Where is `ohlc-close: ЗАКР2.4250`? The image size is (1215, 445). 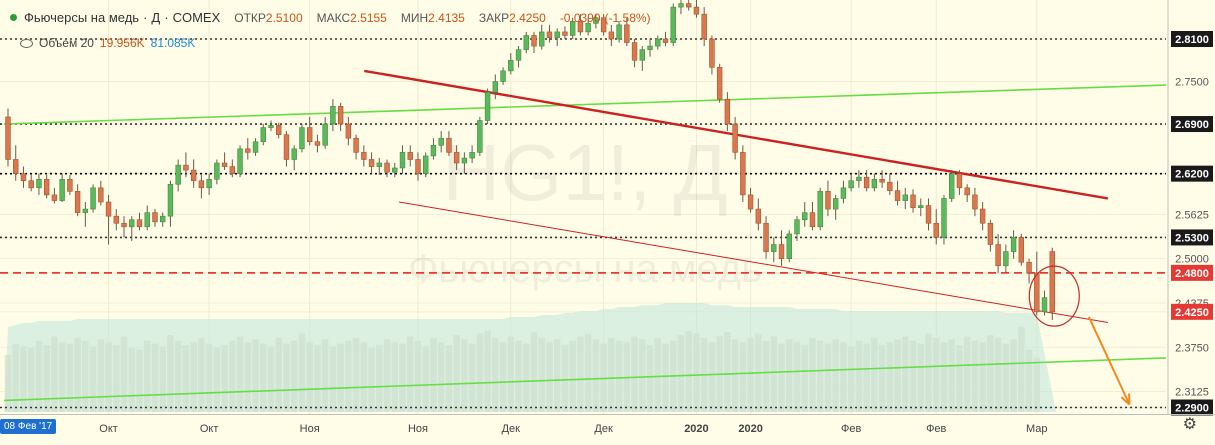
ohlc-close: ЗАКР2.4250 is located at coordinates (512, 17).